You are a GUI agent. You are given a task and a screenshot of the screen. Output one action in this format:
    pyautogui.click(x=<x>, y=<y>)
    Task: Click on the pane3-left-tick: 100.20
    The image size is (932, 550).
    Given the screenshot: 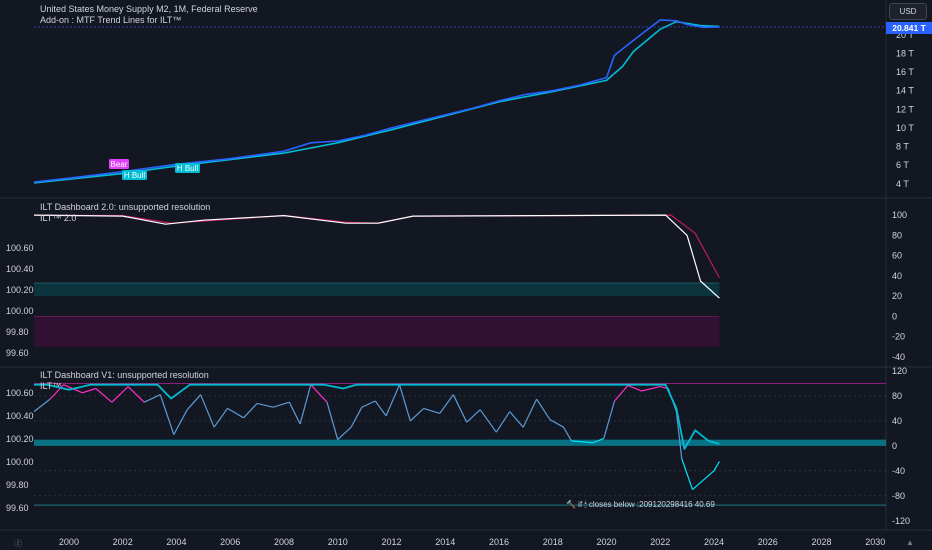 What is the action you would take?
    pyautogui.click(x=20, y=439)
    